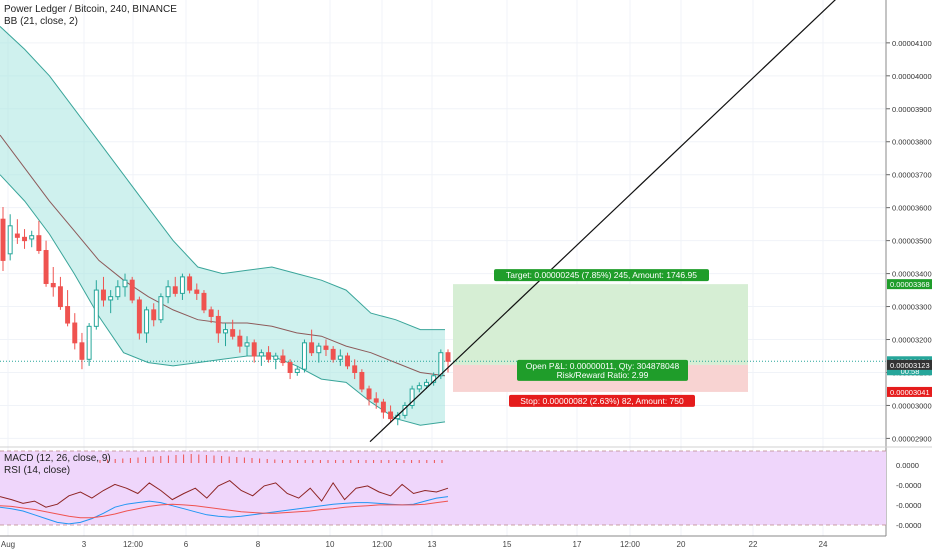  I want to click on y-tick-label: 0.00003800, so click(912, 142).